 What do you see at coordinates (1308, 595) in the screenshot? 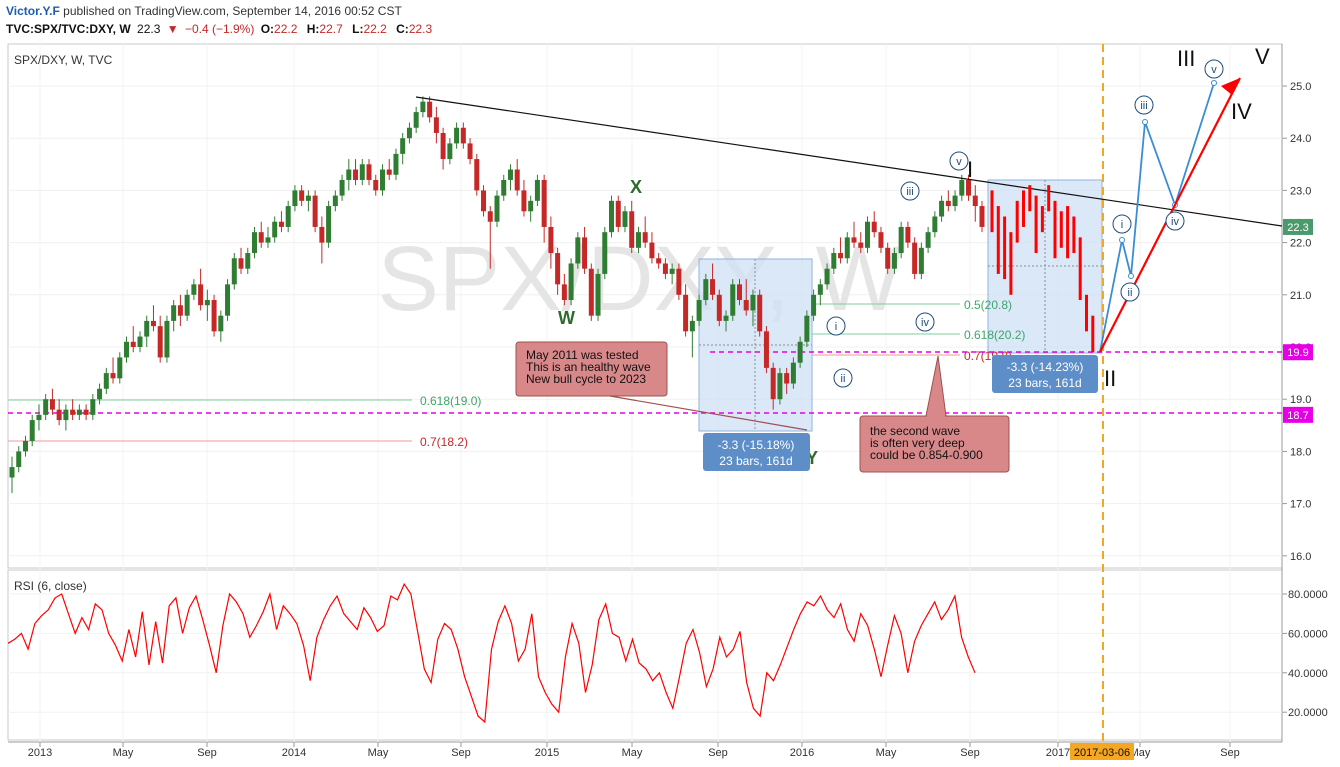
I see `rsi-tick-label: 80.0000` at bounding box center [1308, 595].